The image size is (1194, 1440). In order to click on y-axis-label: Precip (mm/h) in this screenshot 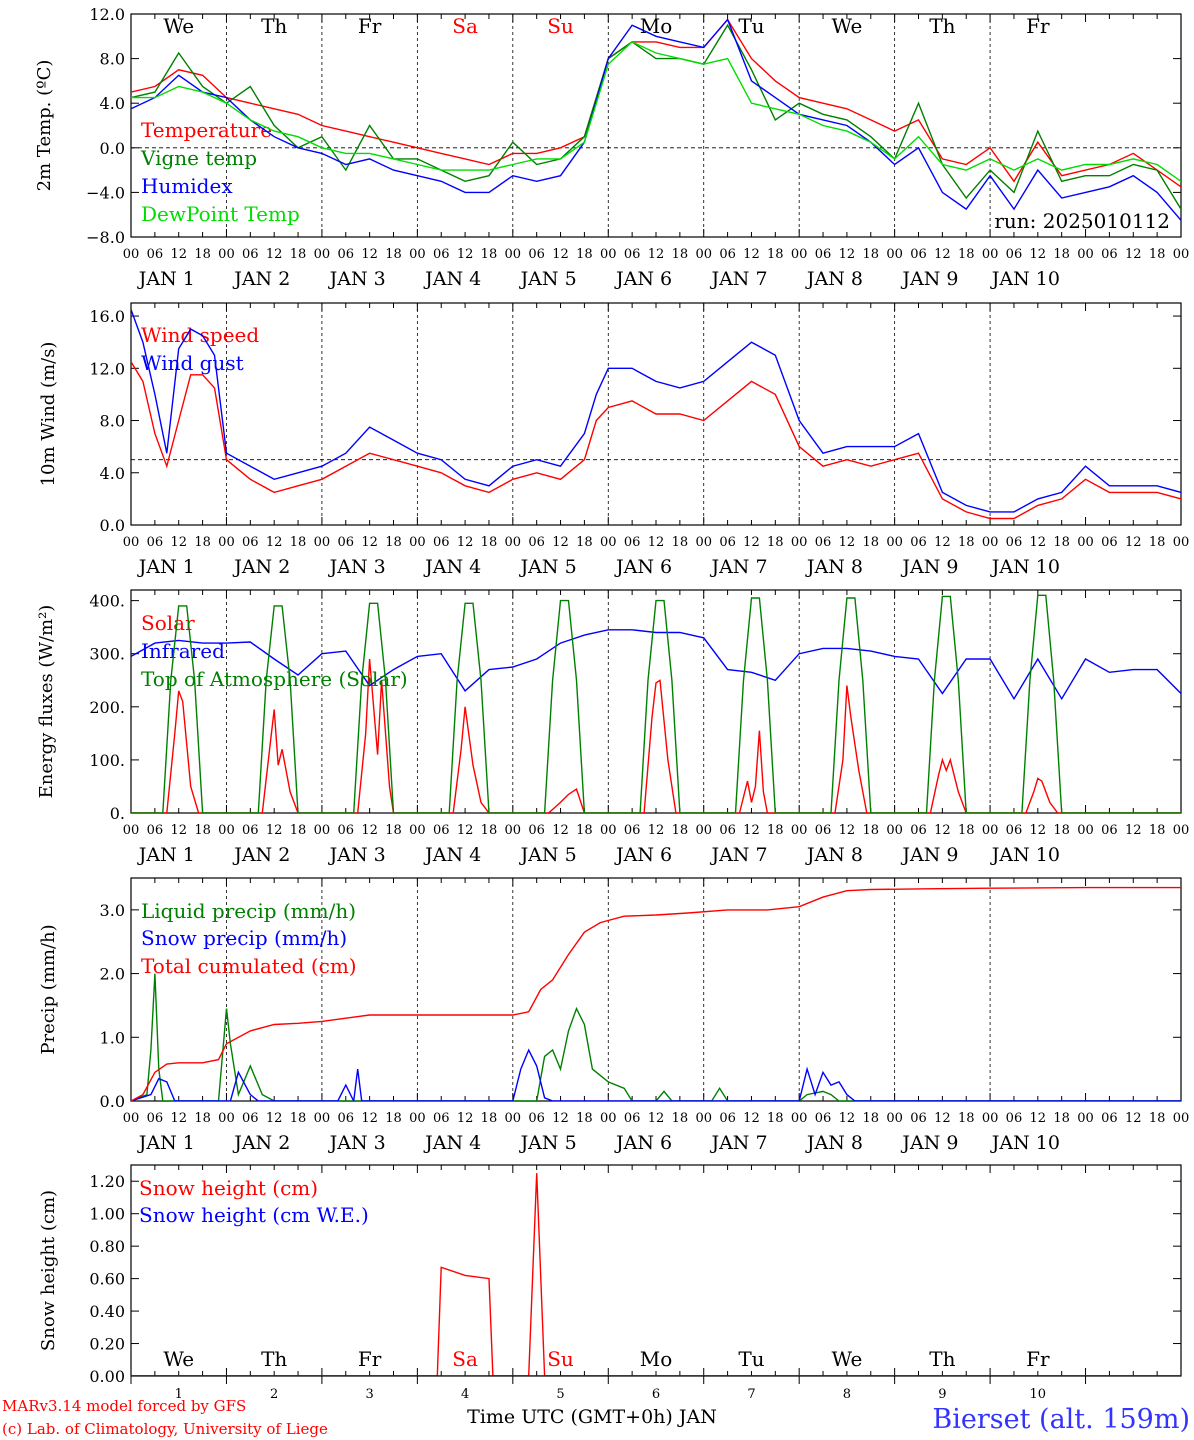, I will do `click(48, 989)`.